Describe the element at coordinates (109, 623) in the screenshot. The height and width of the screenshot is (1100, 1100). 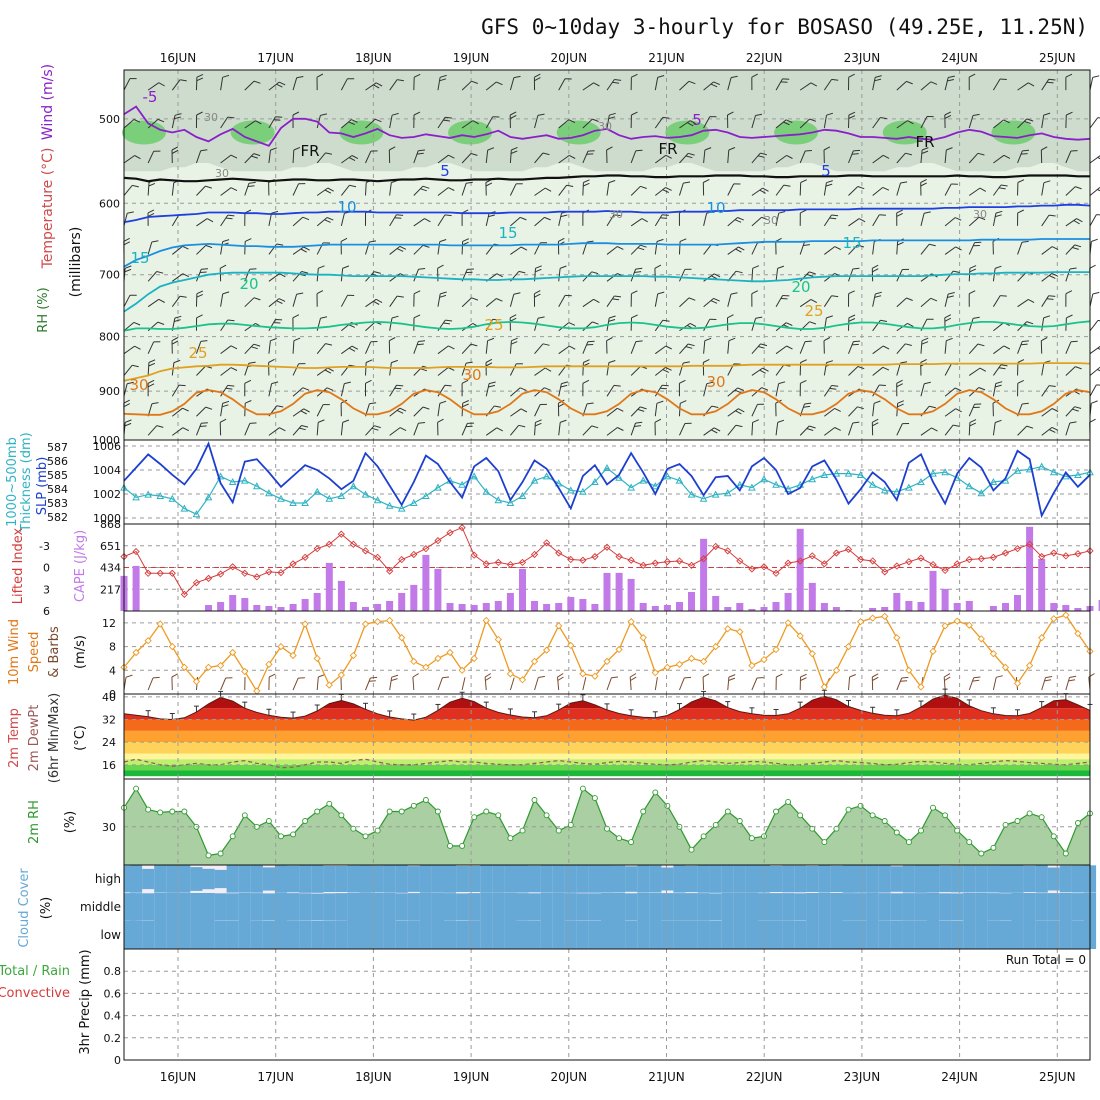
I see `wind-tick-label: 12` at that location.